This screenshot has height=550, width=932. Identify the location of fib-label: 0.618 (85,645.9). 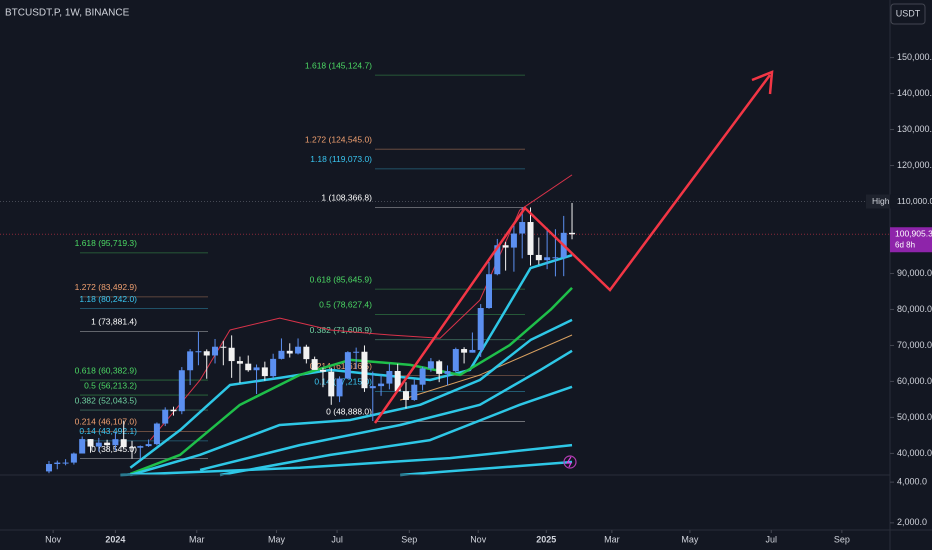
(341, 279).